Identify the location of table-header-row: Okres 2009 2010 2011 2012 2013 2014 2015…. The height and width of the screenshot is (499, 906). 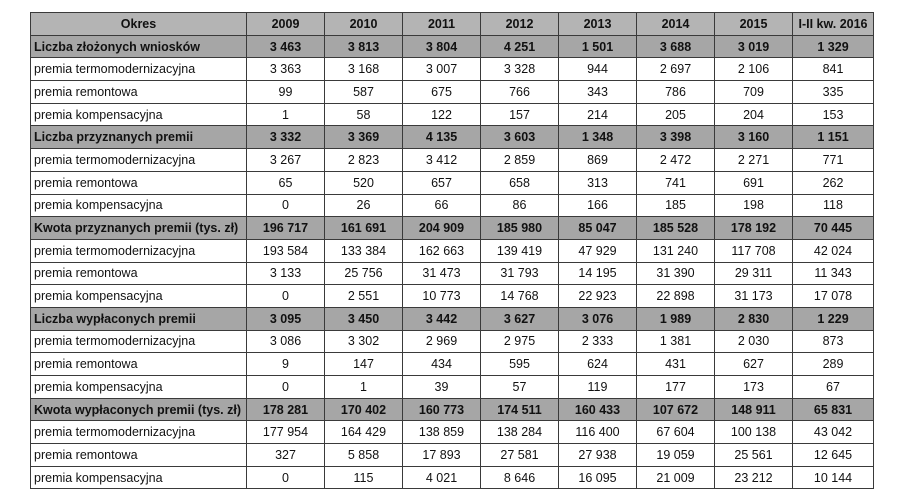
(452, 24).